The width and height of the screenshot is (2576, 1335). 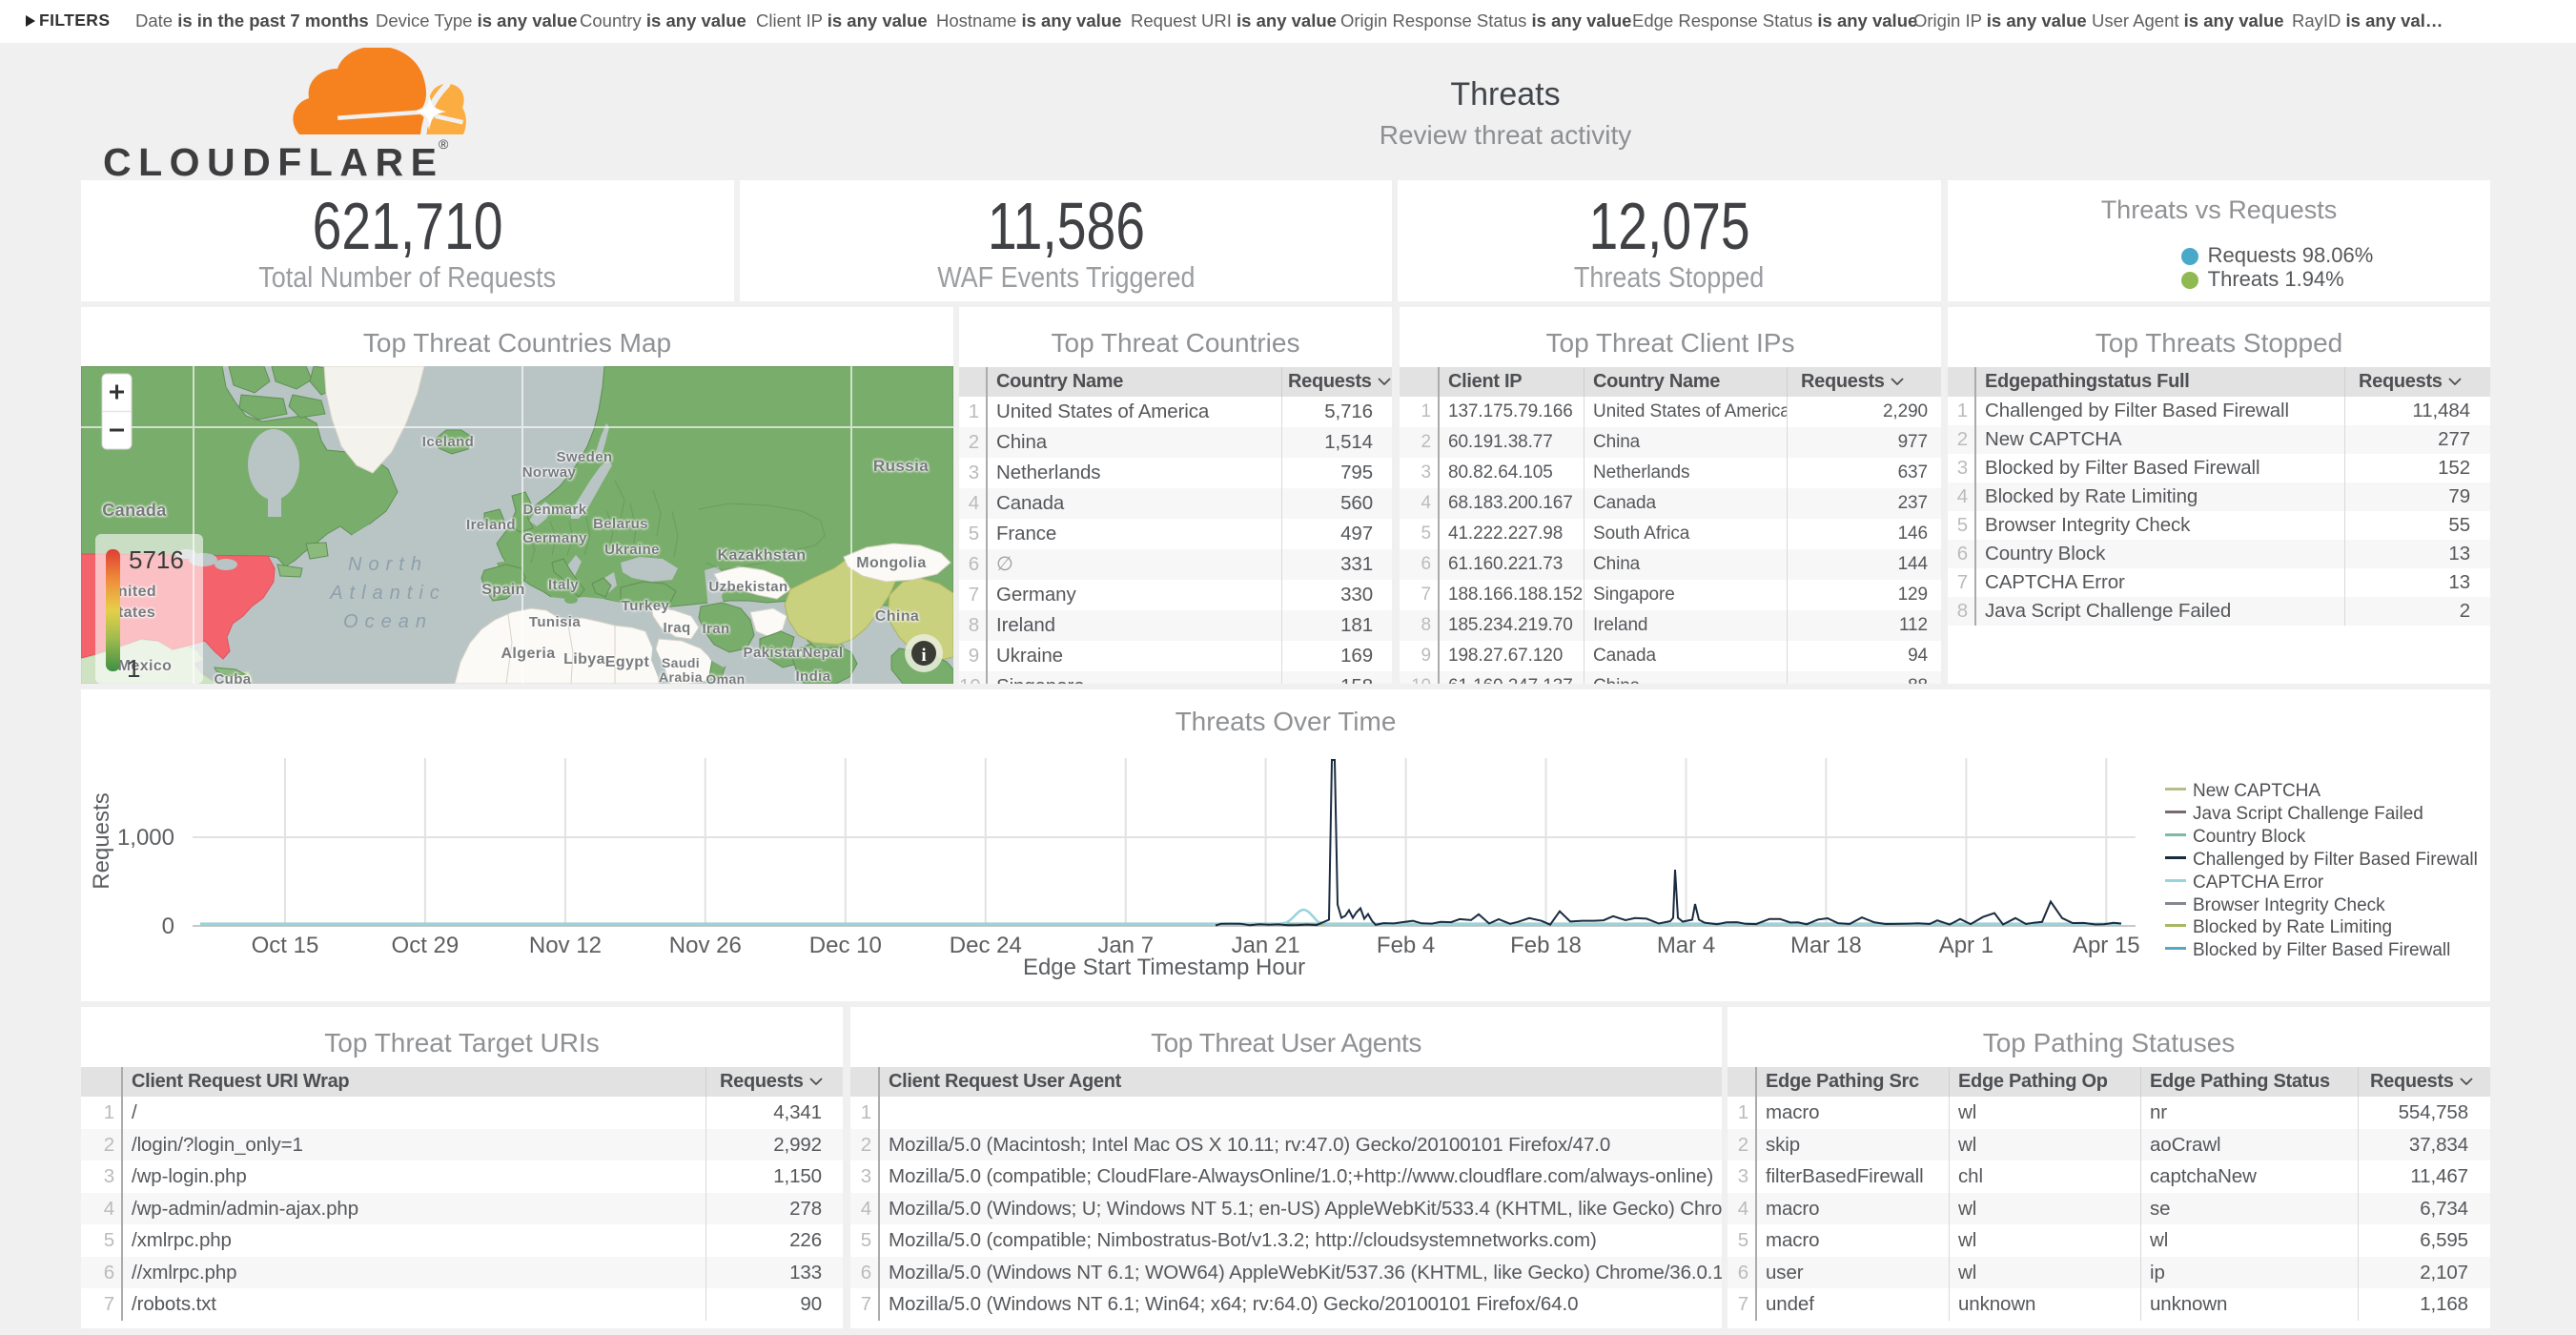 I want to click on svg-text: Iraq, so click(x=676, y=628).